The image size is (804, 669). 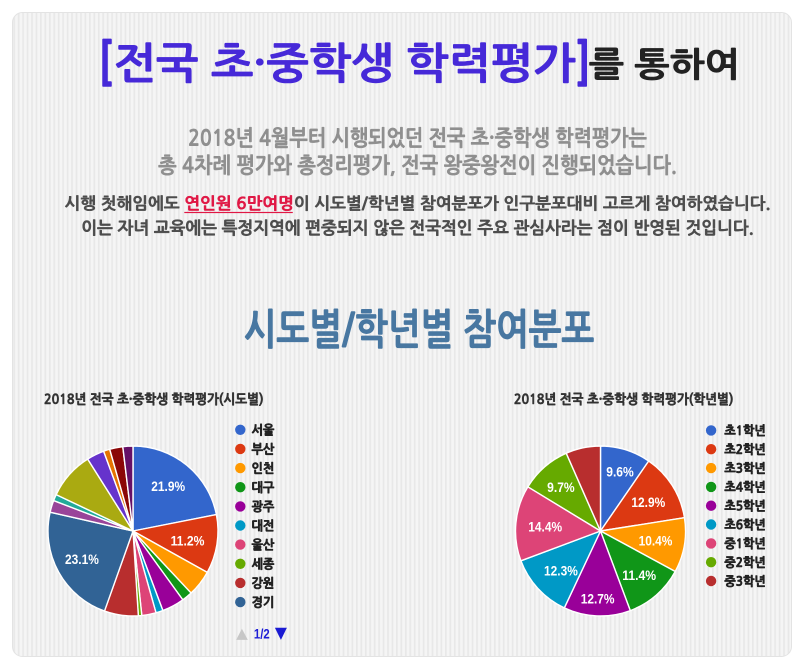 What do you see at coordinates (168, 487) in the screenshot?
I see `svg-text: 21.9%` at bounding box center [168, 487].